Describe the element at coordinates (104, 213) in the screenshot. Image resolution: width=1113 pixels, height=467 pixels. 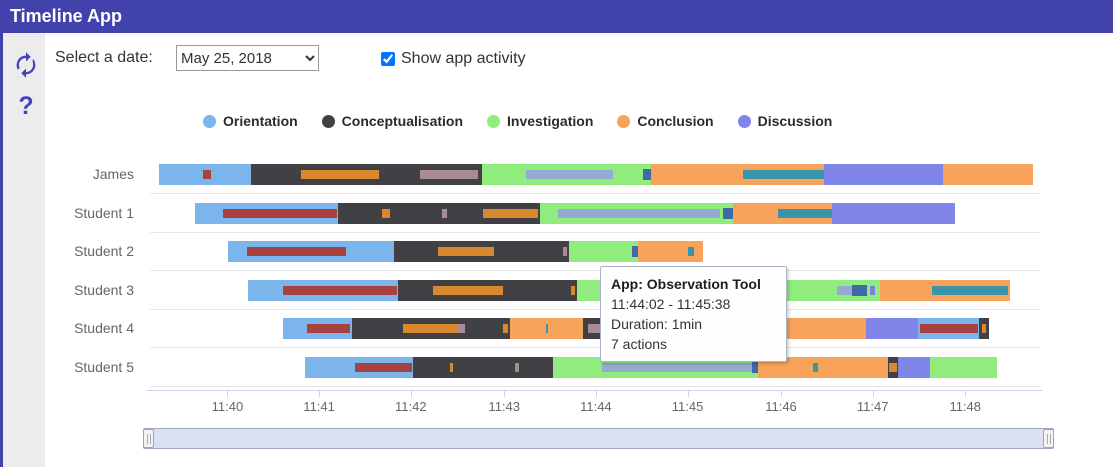
I see `row-label: Student 1` at that location.